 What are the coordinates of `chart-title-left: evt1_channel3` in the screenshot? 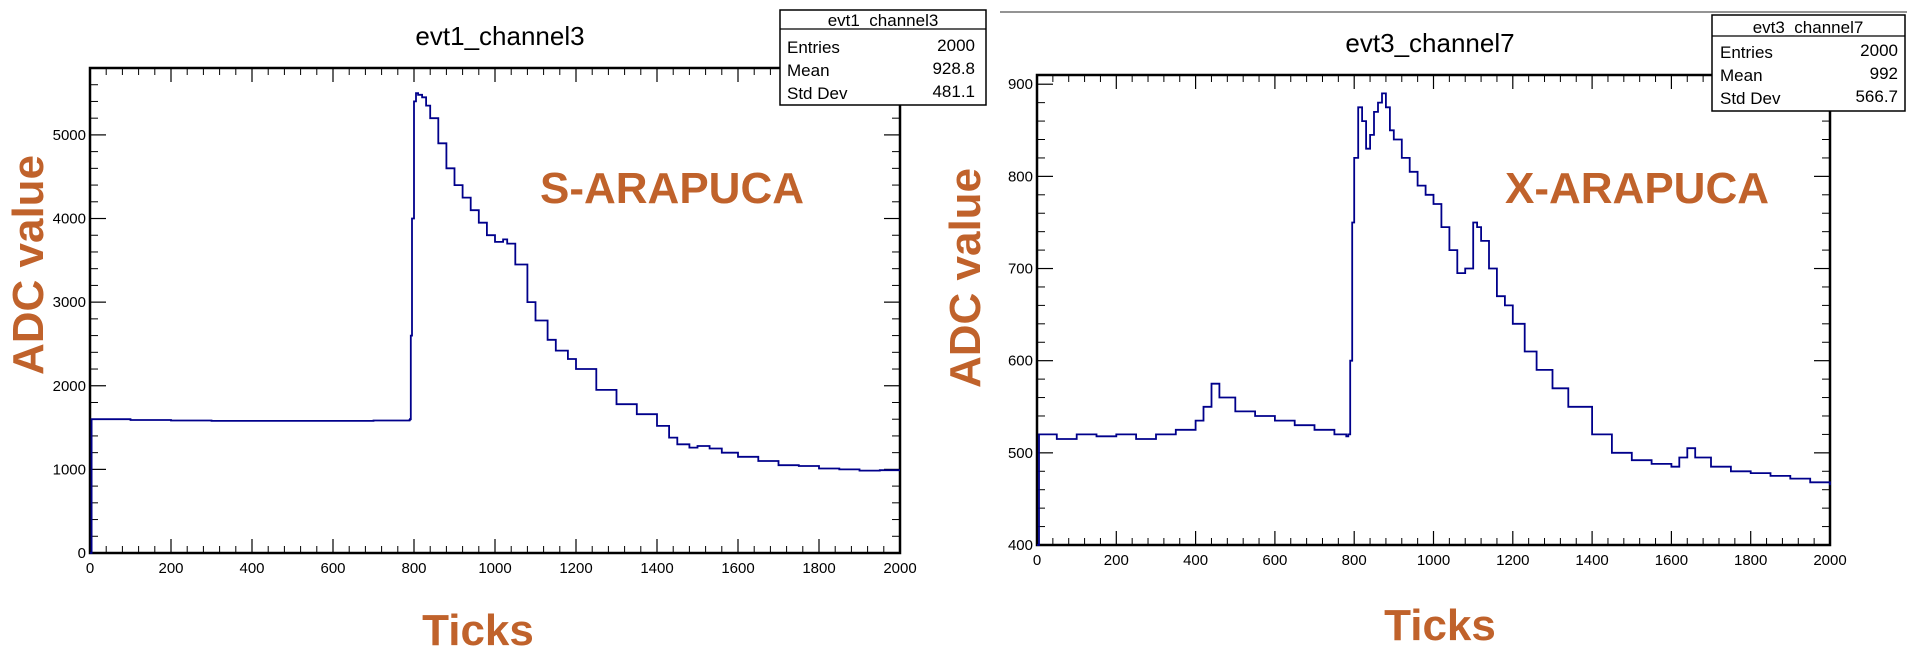 It's located at (499, 36).